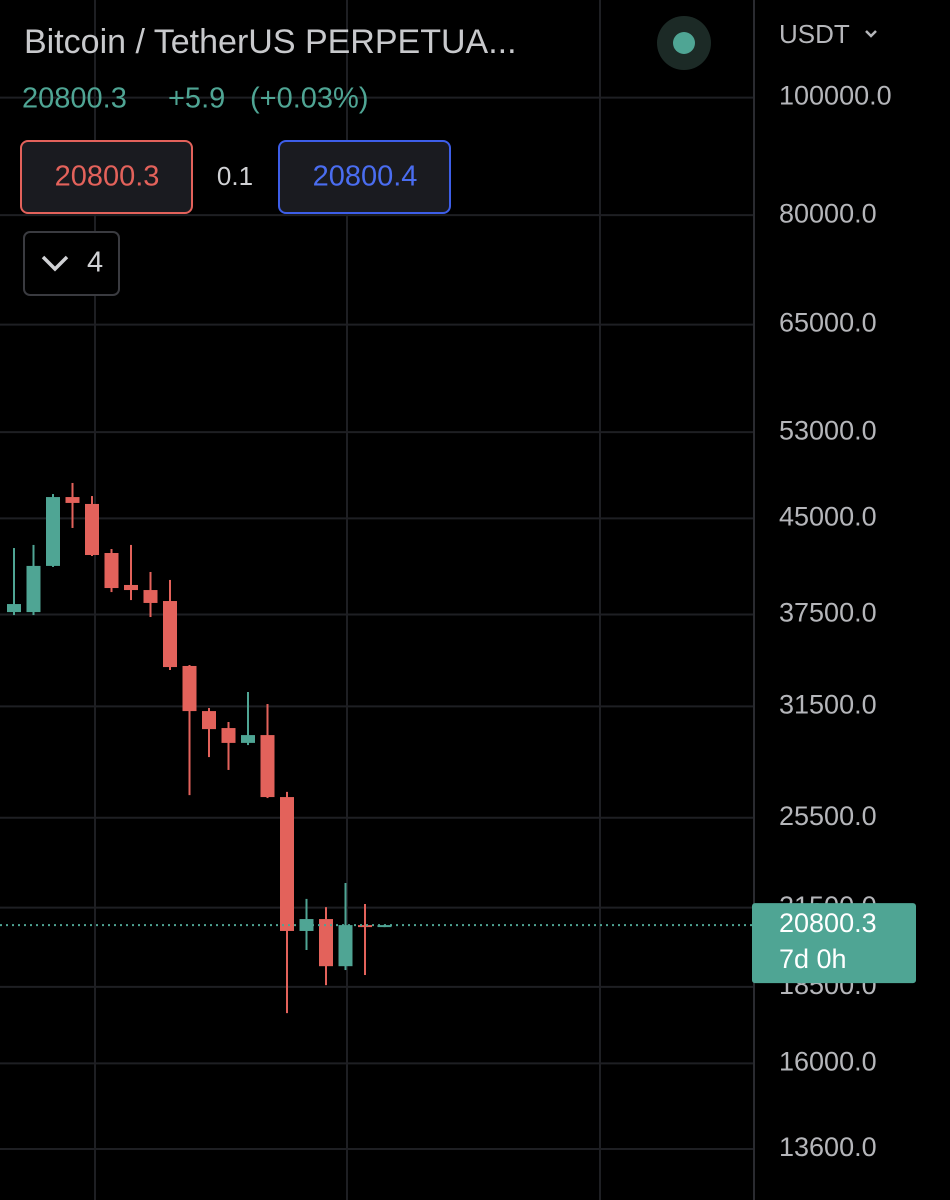 This screenshot has width=950, height=1200. Describe the element at coordinates (813, 959) in the screenshot. I see `countdown-label: 7d 0h` at that location.